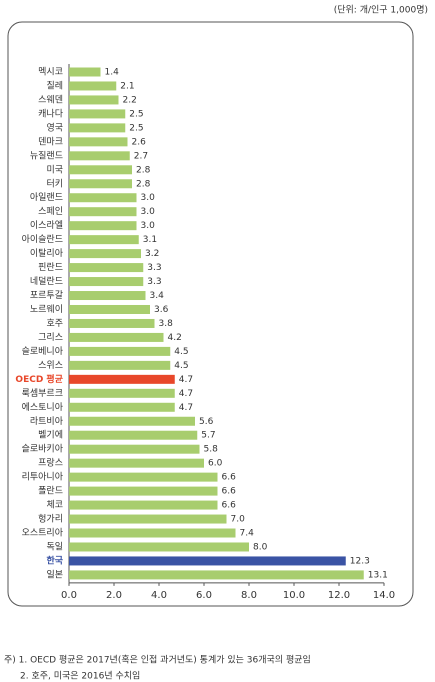 The height and width of the screenshot is (682, 435). I want to click on value-label: 7.4, so click(247, 534).